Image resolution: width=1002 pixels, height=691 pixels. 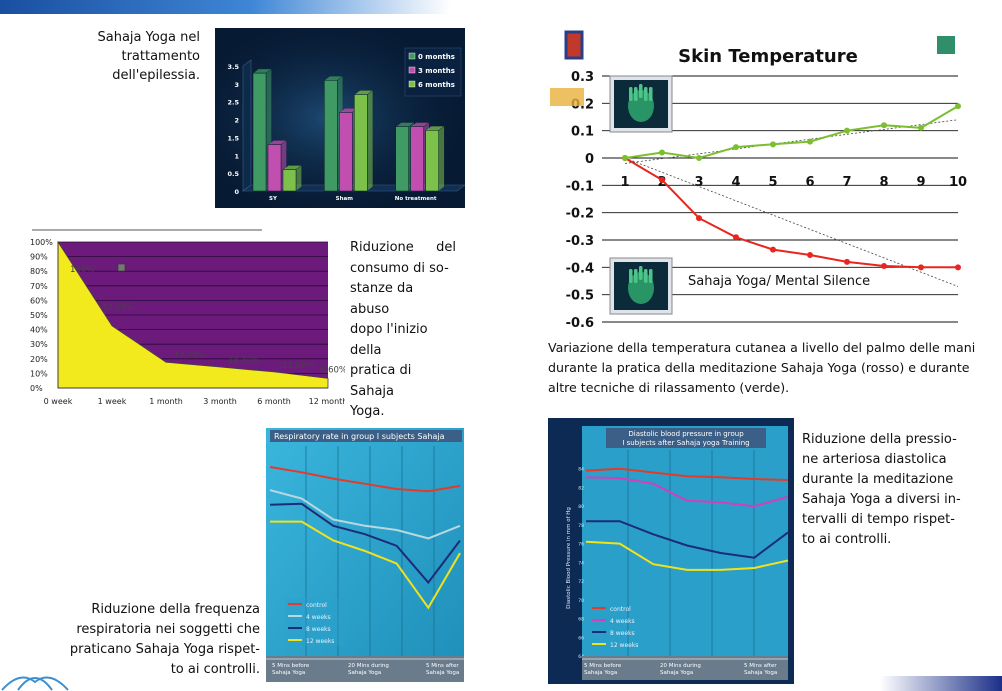 I want to click on y-tick-label: 40%, so click(x=39, y=330).